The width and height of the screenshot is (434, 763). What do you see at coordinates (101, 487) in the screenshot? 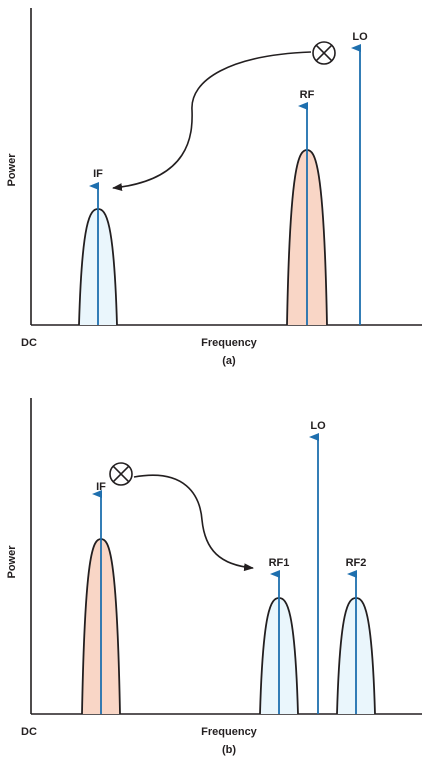
I see `panel-b-if-label: IF` at bounding box center [101, 487].